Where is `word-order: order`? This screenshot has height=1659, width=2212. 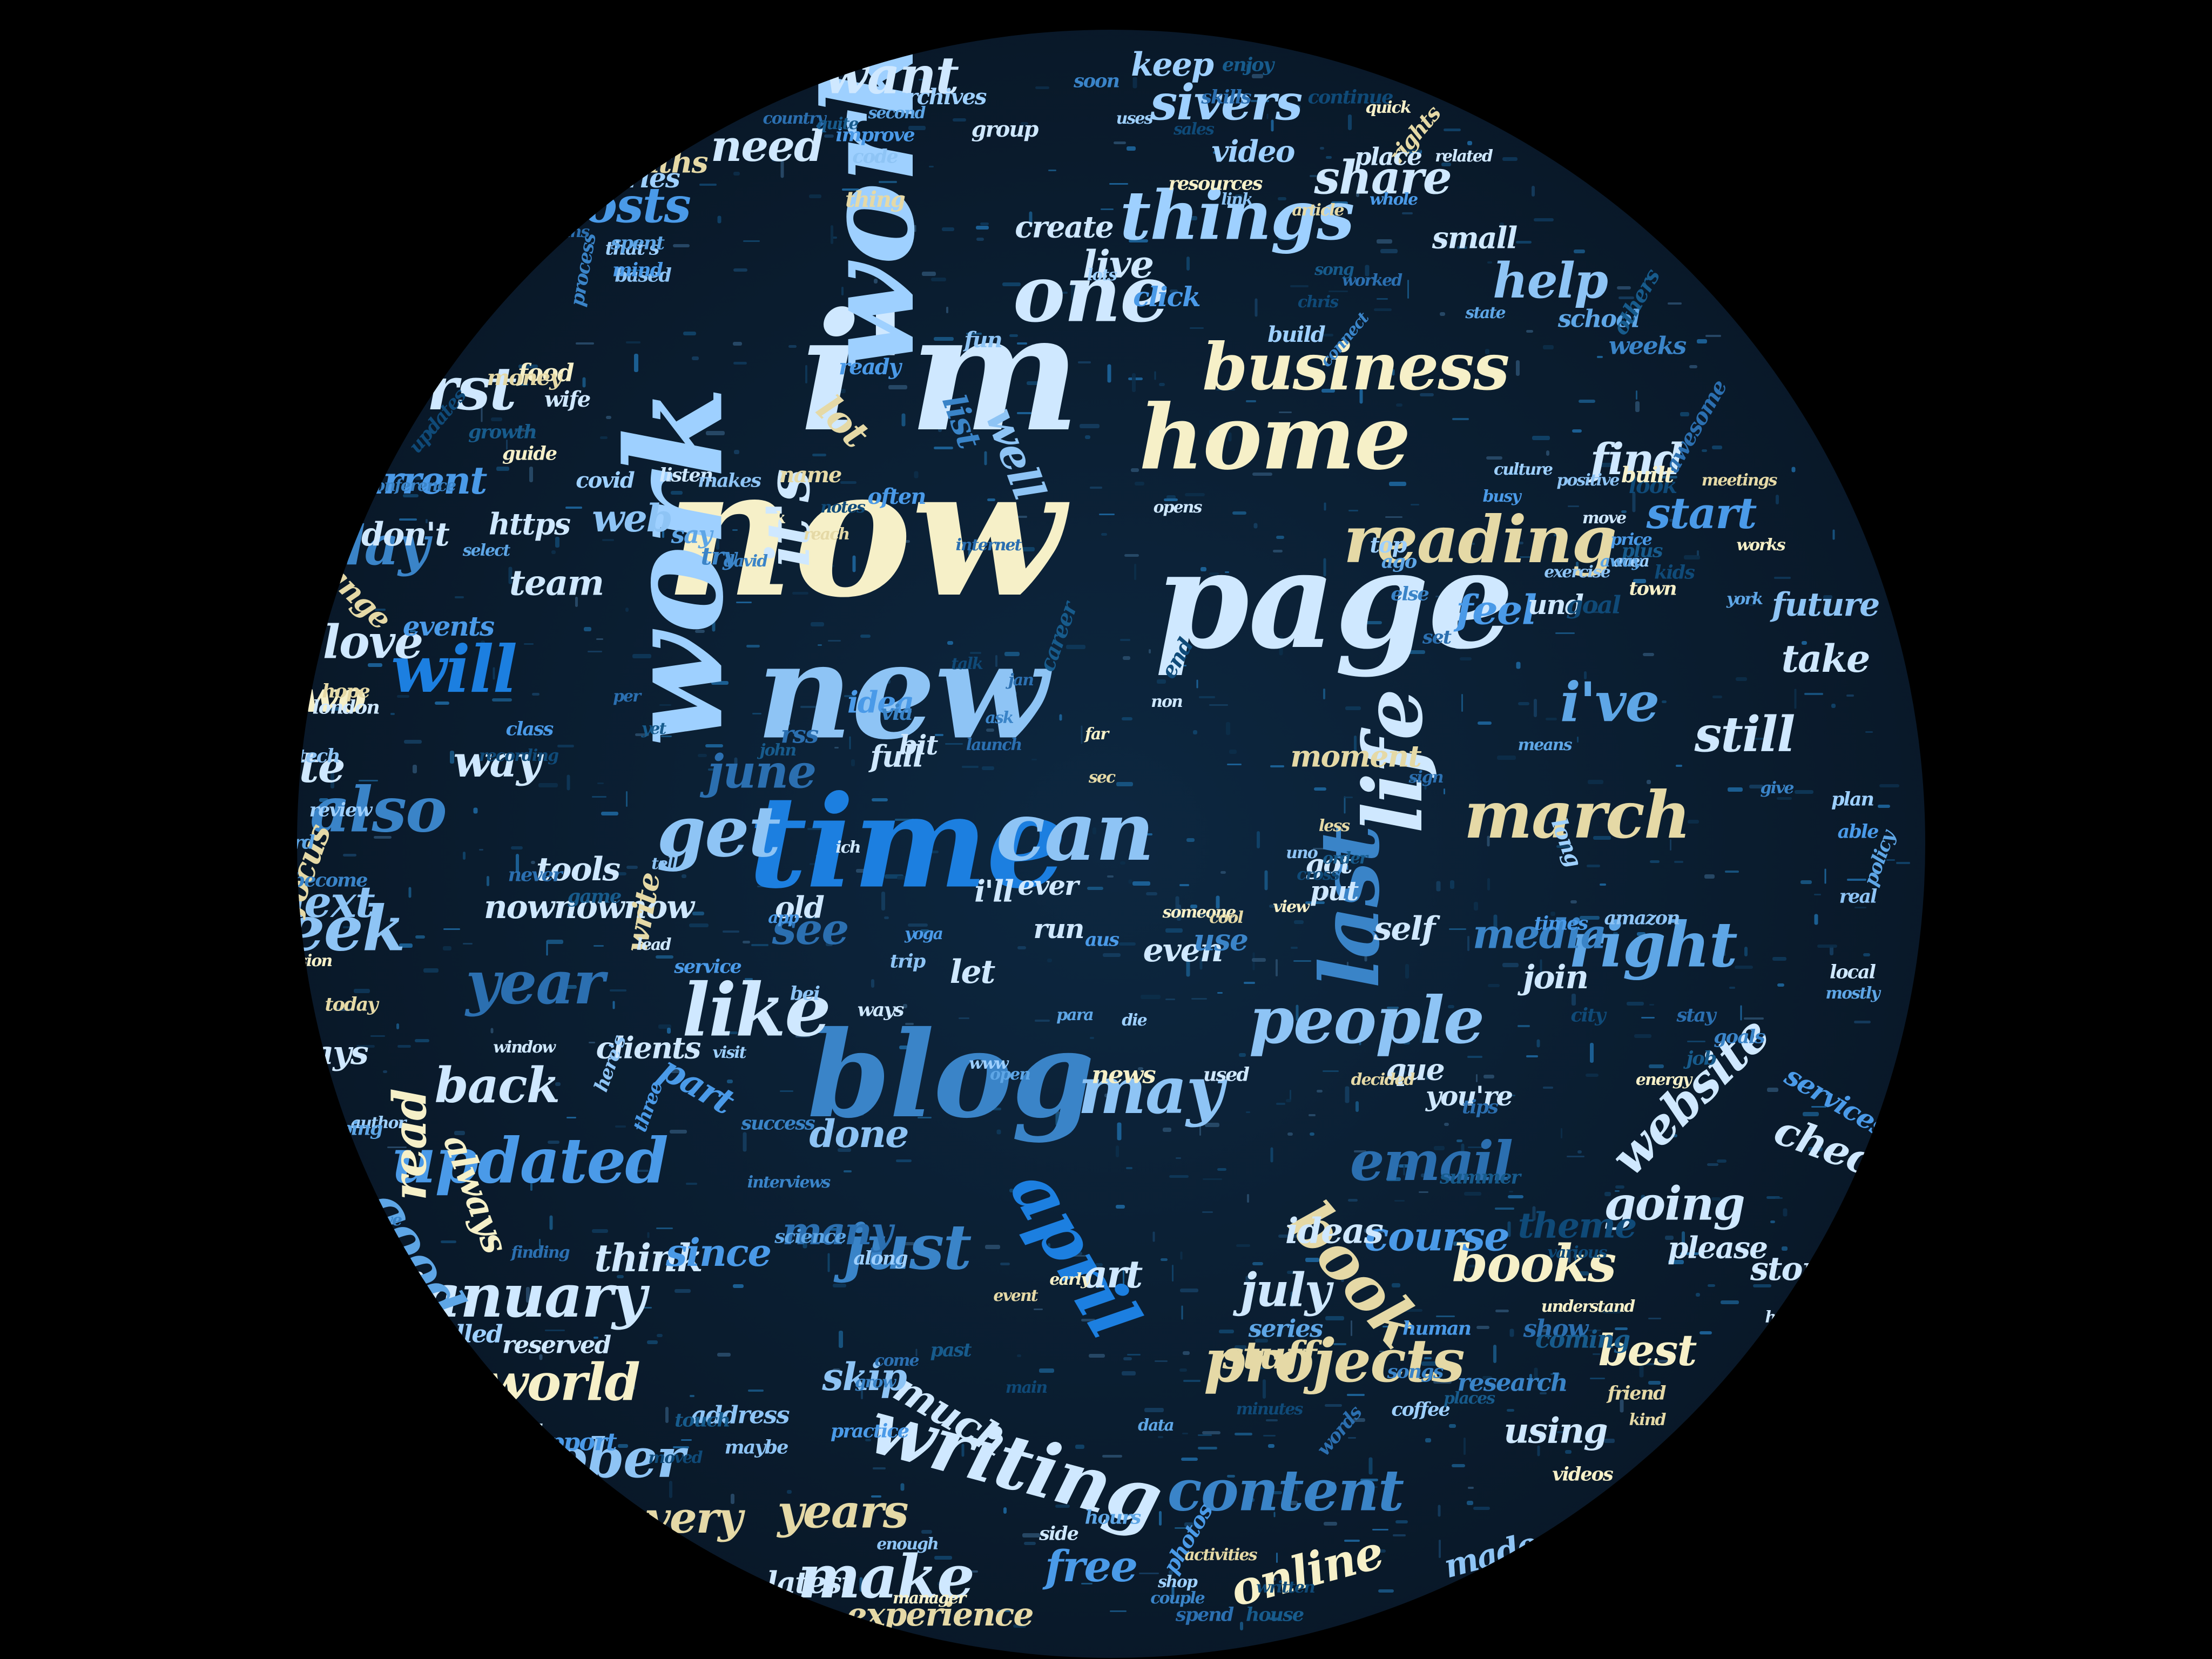 word-order: order is located at coordinates (1345, 858).